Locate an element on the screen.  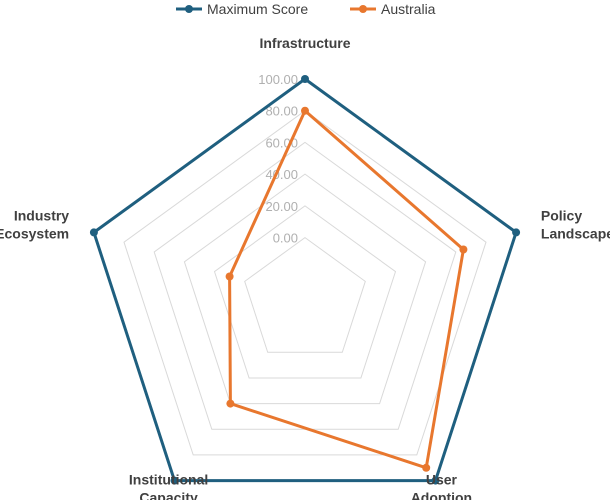
axis-label: Industry Ecosystem is located at coordinates (34, 224).